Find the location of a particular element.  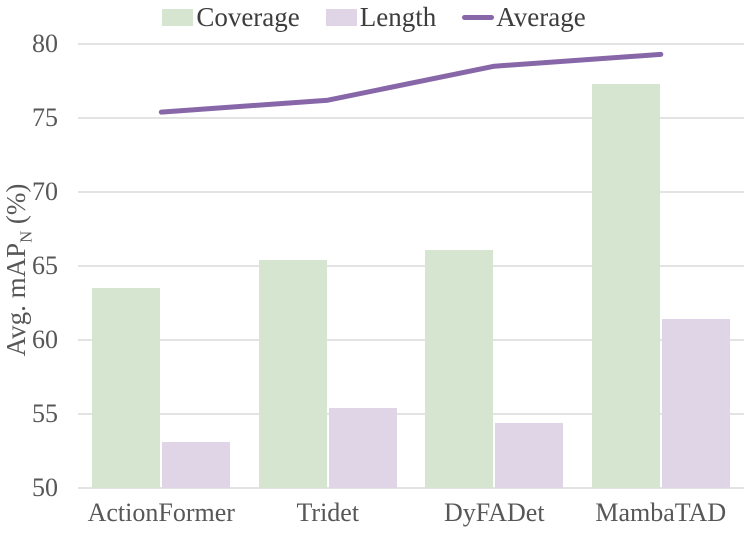

x-label-actionformer: ActionFormer is located at coordinates (161, 512).